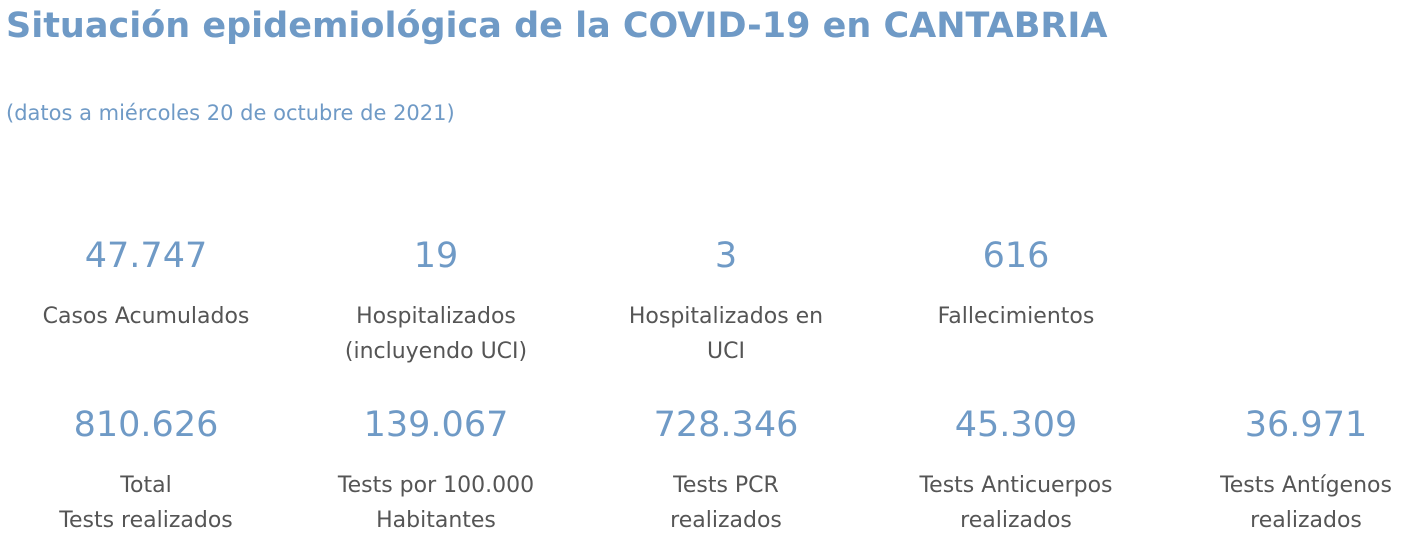  What do you see at coordinates (726, 469) in the screenshot?
I see `stat-tests-pcr: 728.346 Tests PCR realizados` at bounding box center [726, 469].